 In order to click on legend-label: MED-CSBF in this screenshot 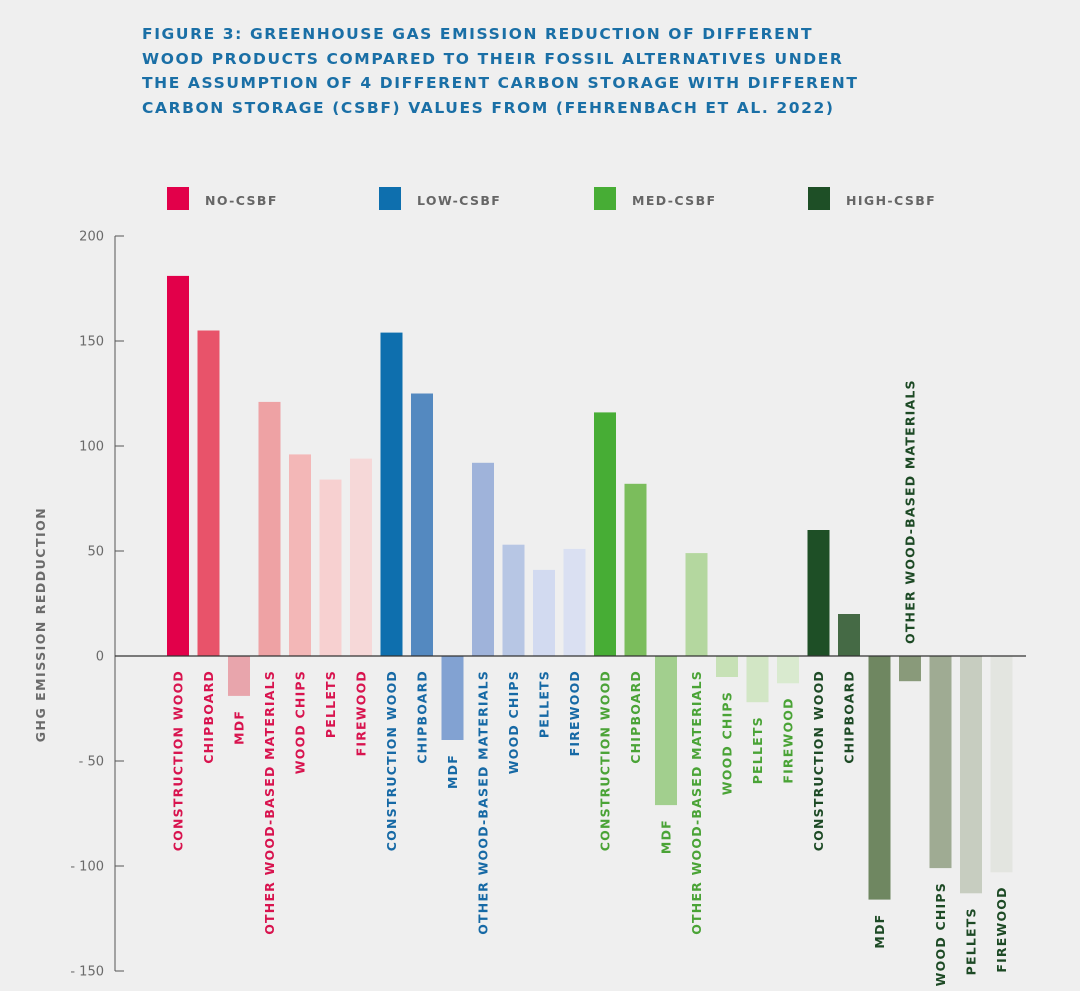, I will do `click(674, 200)`.